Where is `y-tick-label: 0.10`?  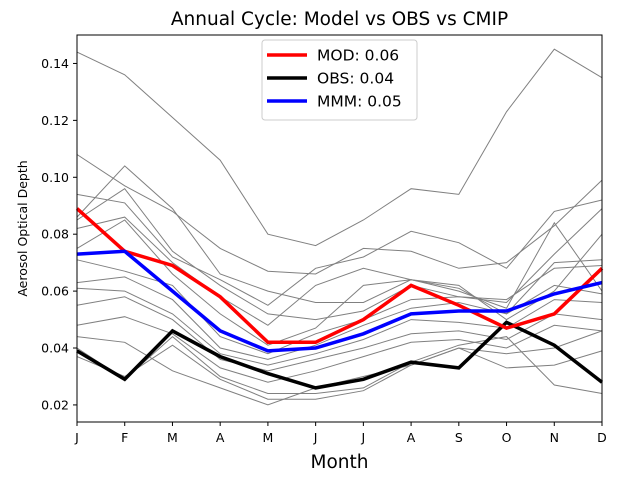
y-tick-label: 0.10 is located at coordinates (55, 177).